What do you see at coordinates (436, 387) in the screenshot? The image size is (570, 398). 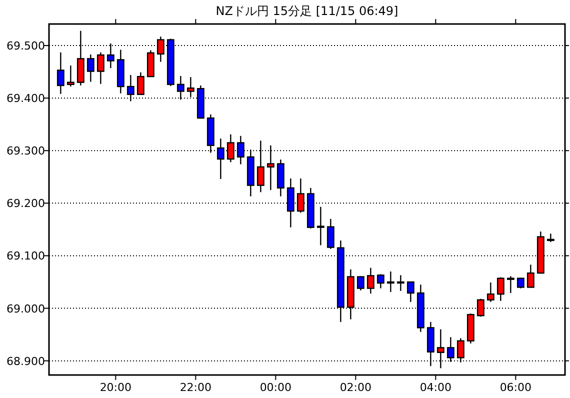 I see `x-tick-label: 04:00` at bounding box center [436, 387].